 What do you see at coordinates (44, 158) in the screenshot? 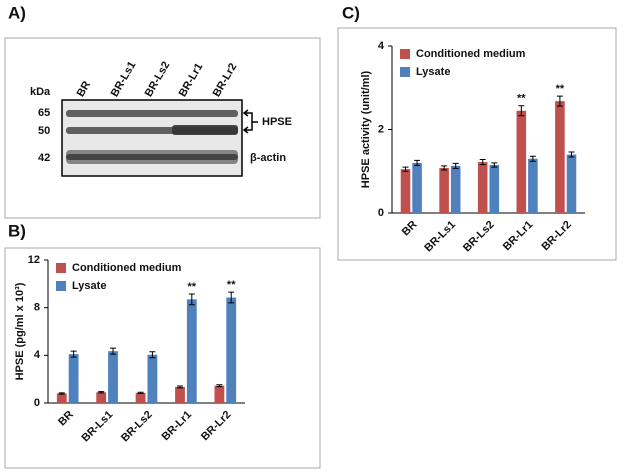
I see `marker-label: 42` at bounding box center [44, 158].